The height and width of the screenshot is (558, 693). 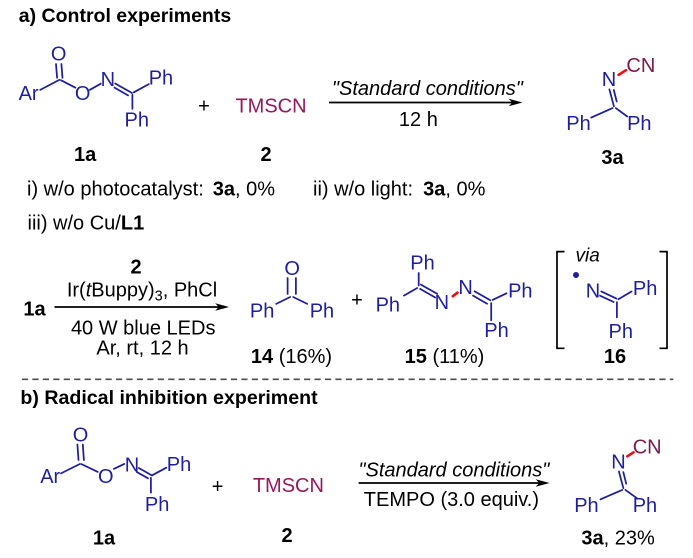 What do you see at coordinates (142, 292) in the screenshot?
I see `svg-text: Ir(tBuppy)3, PhCl` at bounding box center [142, 292].